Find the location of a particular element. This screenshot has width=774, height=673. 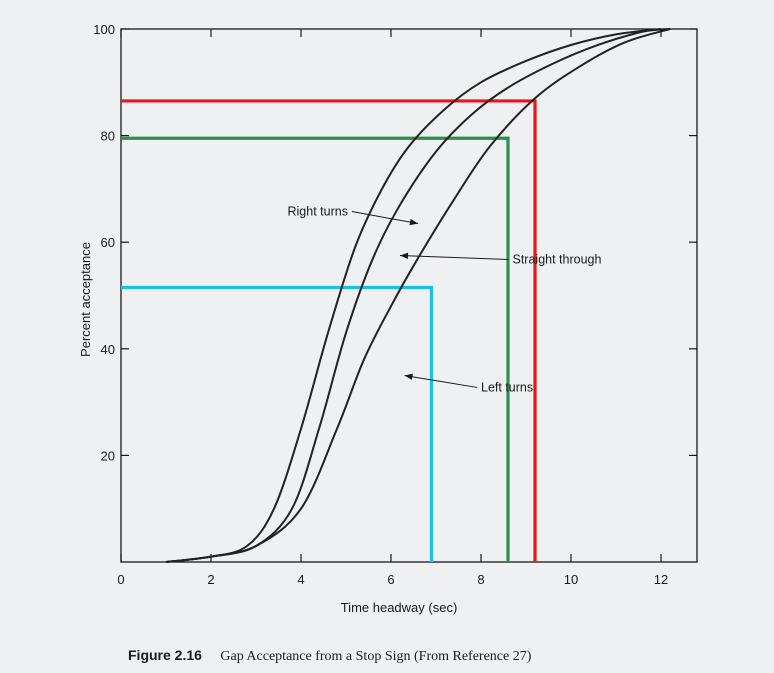

y-tick-label: 40 is located at coordinates (108, 349).